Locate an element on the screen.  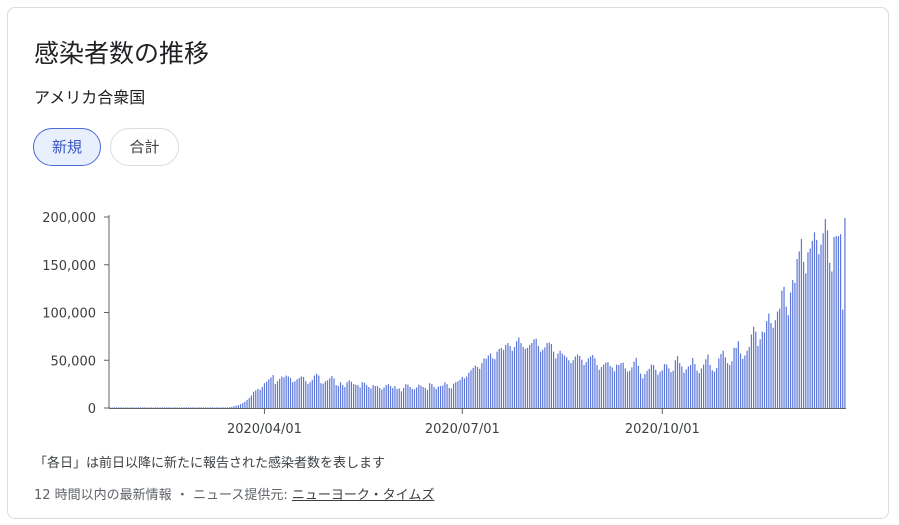
tab-total-cases: 合計 is located at coordinates (144, 147).